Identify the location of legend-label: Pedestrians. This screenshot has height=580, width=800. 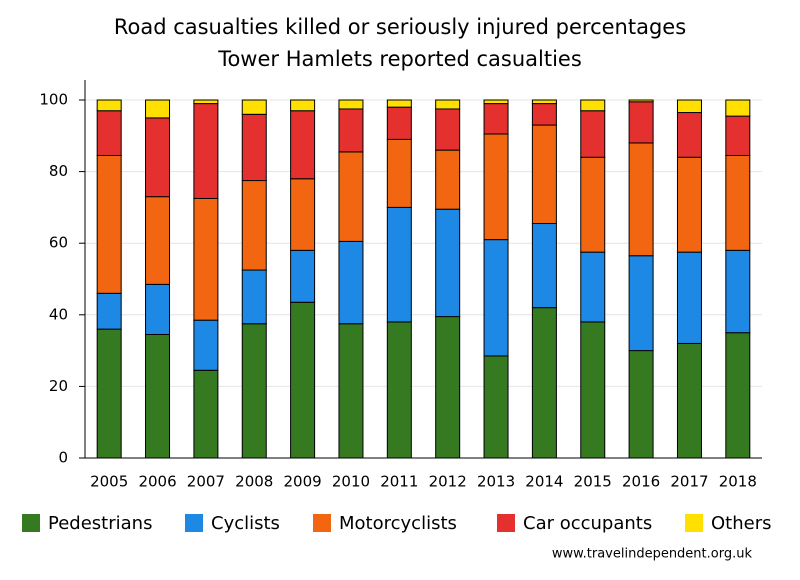
(100, 523).